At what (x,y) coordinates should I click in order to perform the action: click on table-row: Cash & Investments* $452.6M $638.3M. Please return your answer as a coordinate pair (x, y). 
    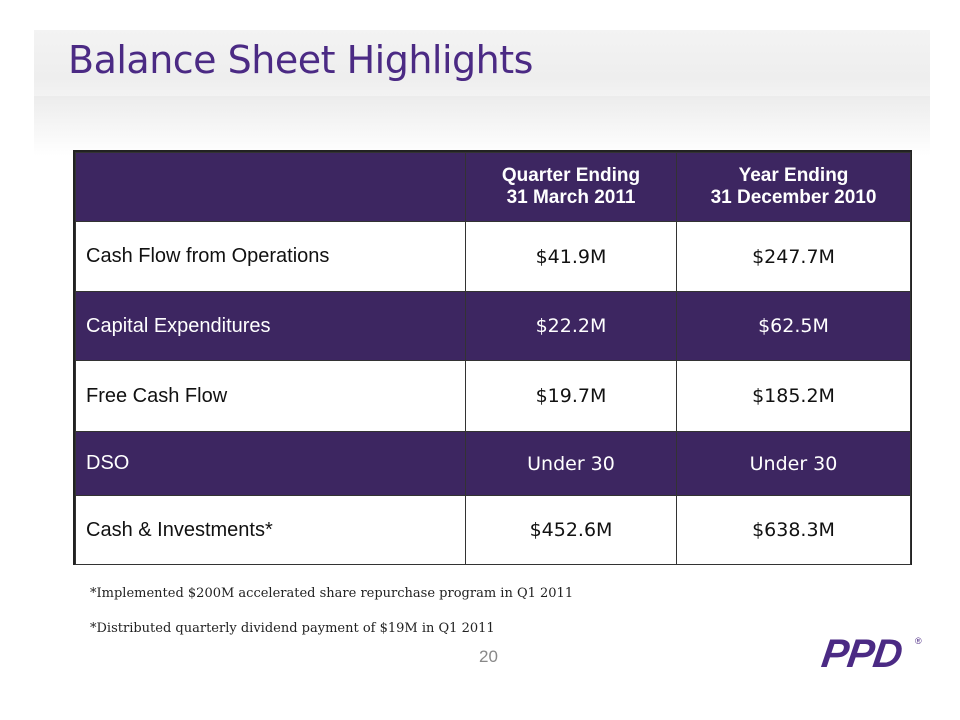
    Looking at the image, I should click on (493, 530).